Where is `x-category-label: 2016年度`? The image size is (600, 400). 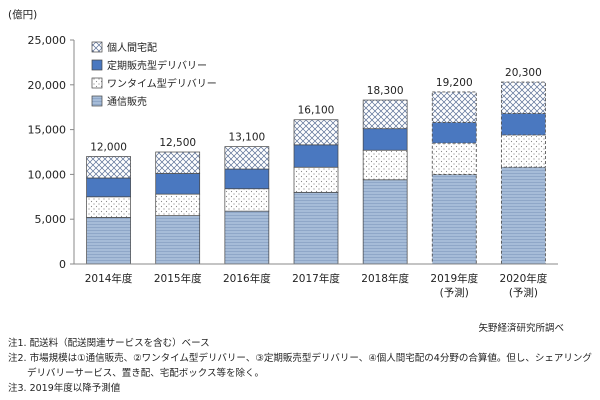 x-category-label: 2016年度 is located at coordinates (247, 278).